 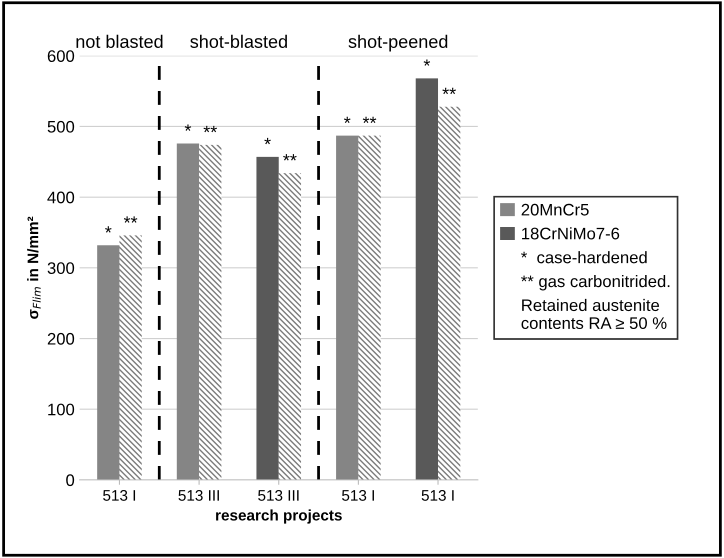 What do you see at coordinates (555, 210) in the screenshot?
I see `legend-label: 20MnCr5` at bounding box center [555, 210].